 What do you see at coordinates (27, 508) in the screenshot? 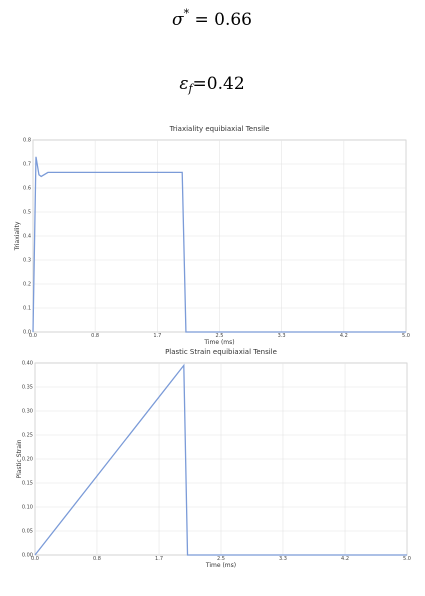
I see `y-tick-label: 0.10` at bounding box center [27, 508].